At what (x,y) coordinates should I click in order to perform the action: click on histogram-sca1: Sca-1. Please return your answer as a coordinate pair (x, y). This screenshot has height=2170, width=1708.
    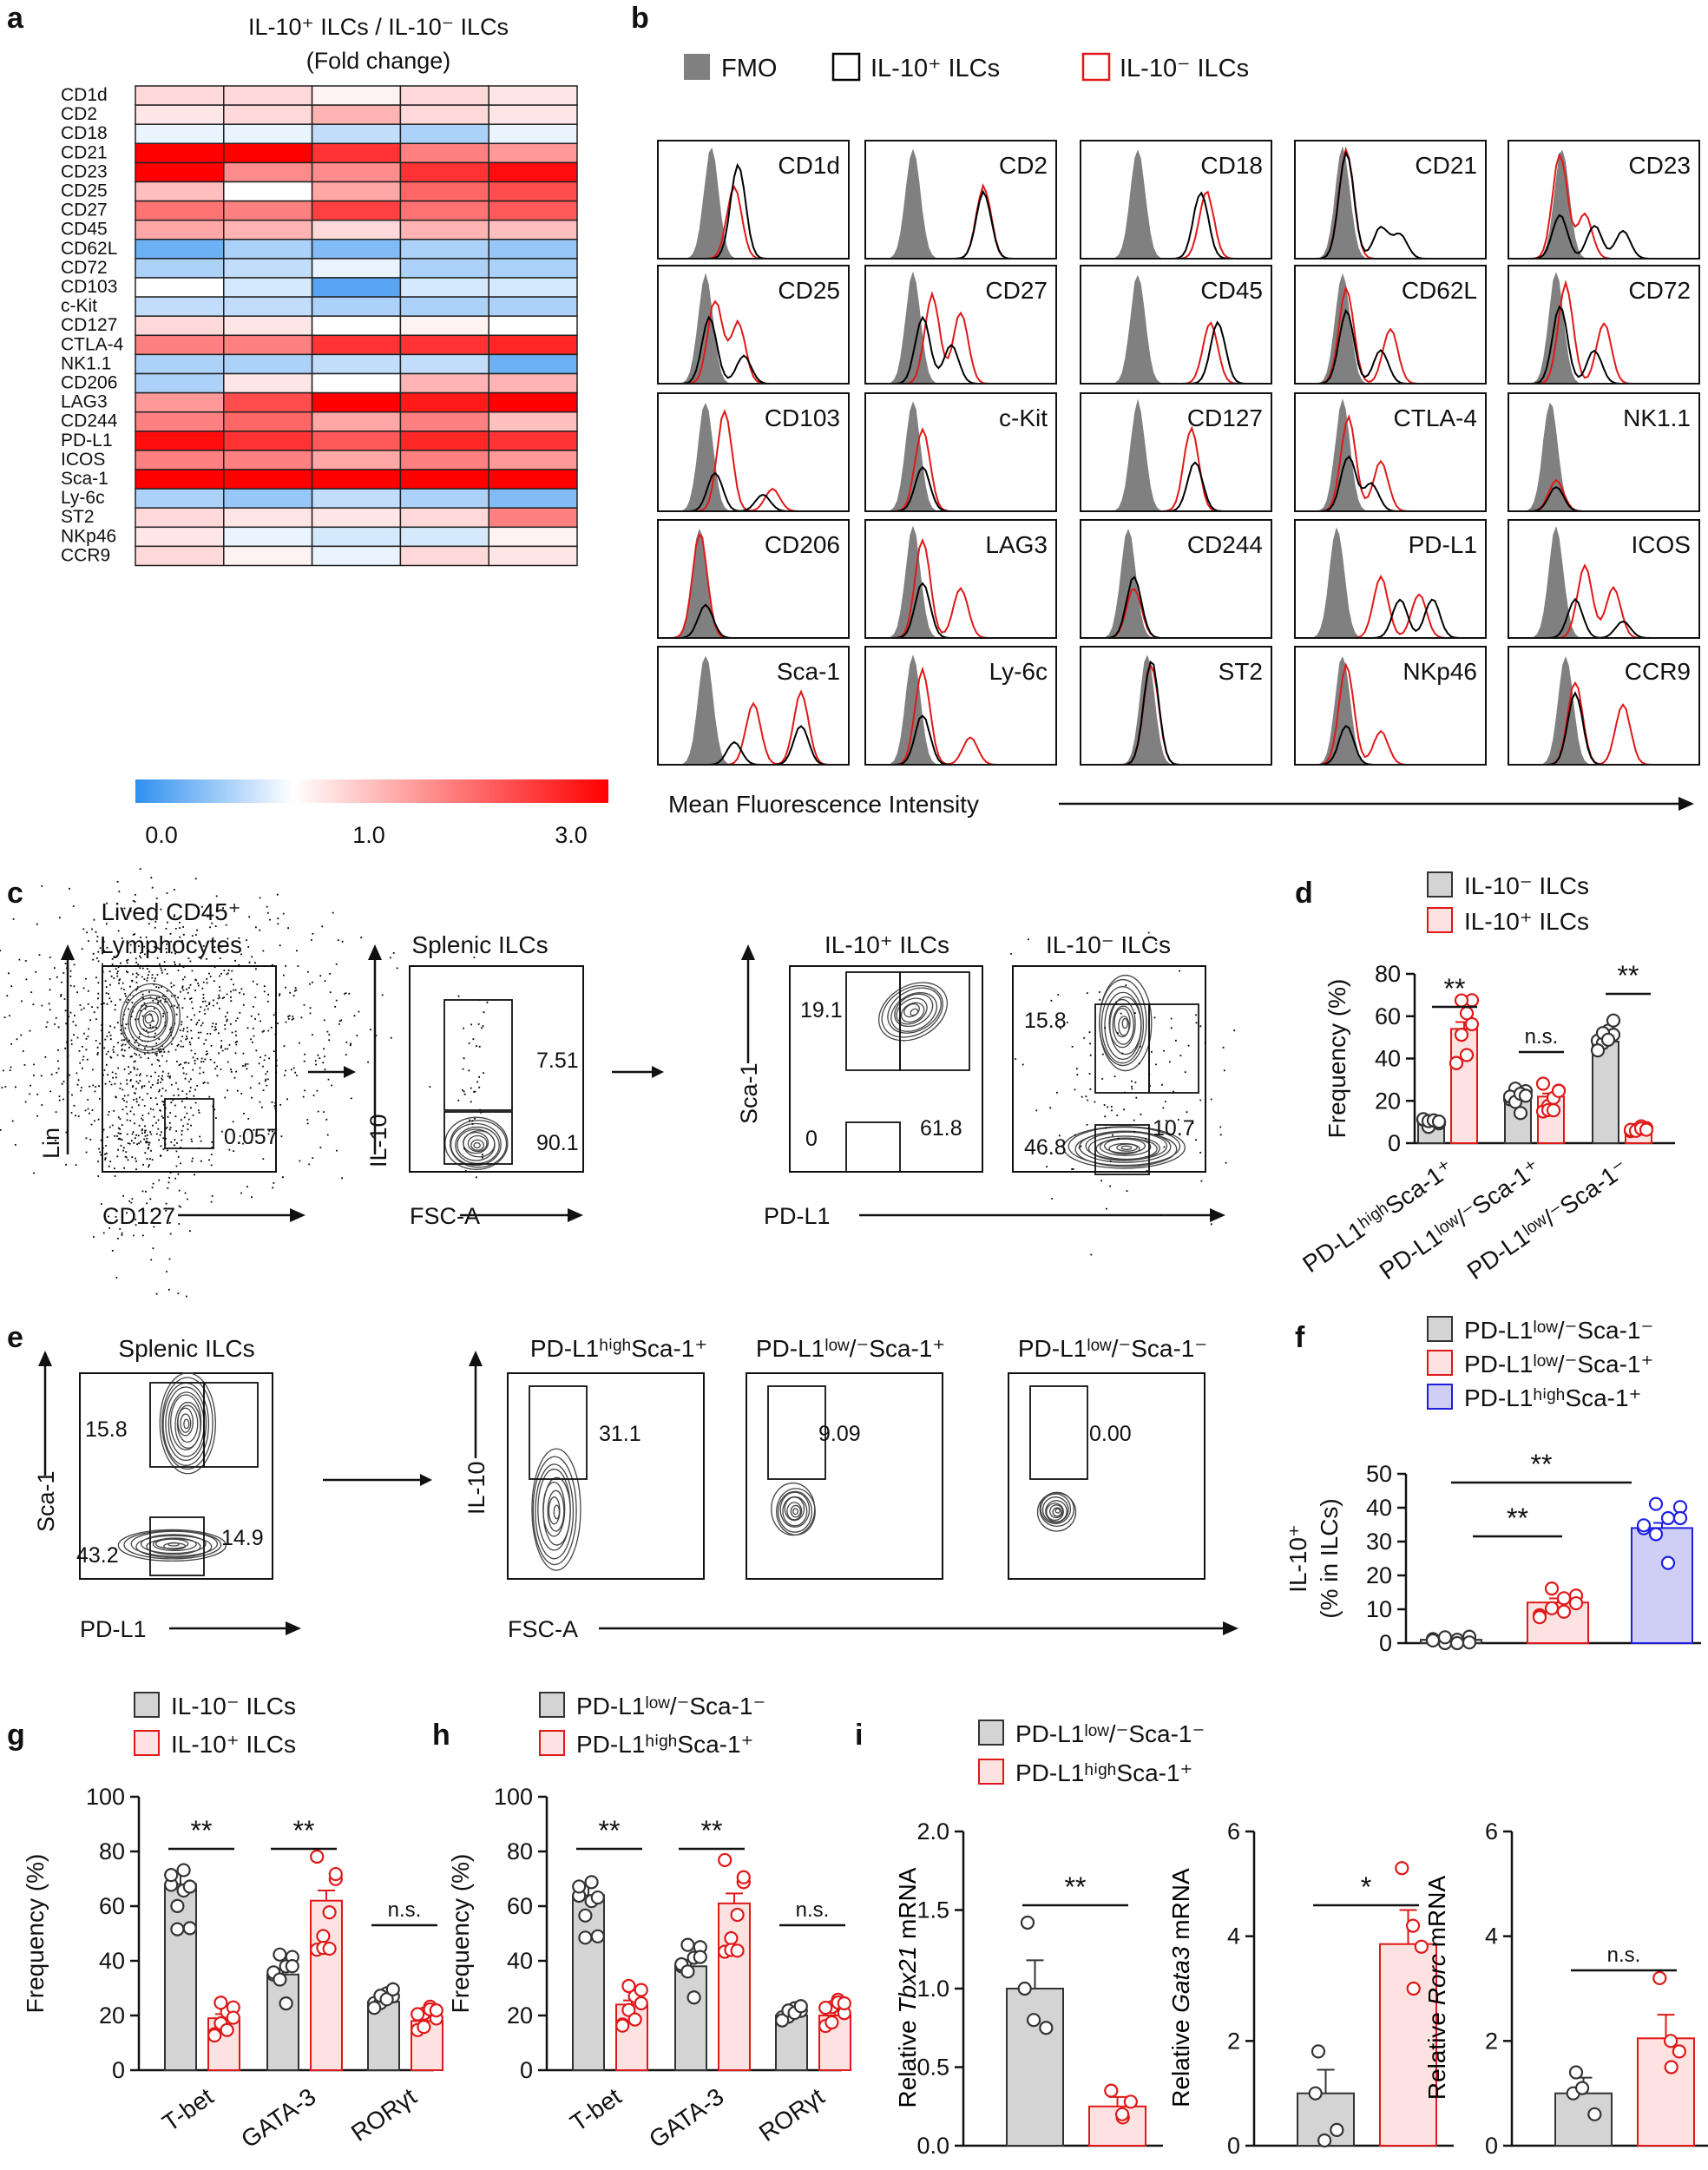
    Looking at the image, I should click on (753, 706).